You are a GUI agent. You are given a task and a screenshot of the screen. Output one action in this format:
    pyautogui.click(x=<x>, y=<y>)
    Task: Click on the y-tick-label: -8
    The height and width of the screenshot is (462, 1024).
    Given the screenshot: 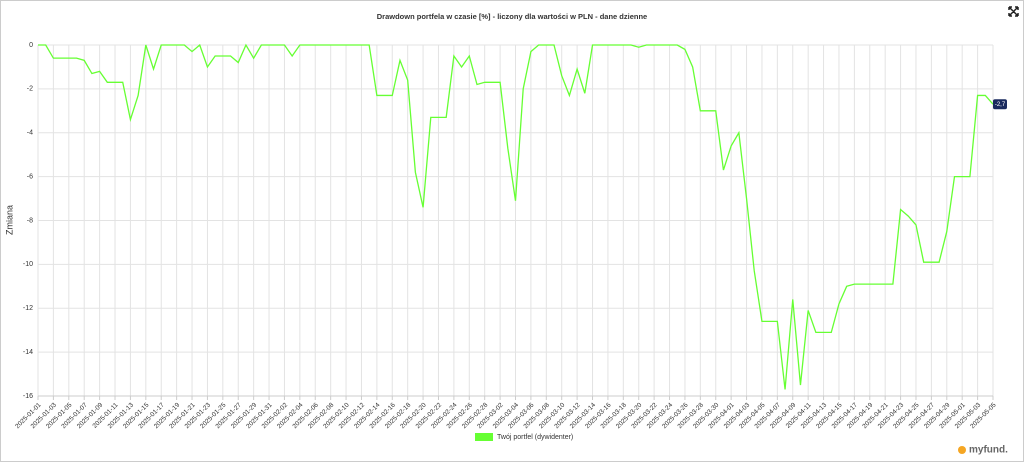 What is the action you would take?
    pyautogui.click(x=30, y=220)
    